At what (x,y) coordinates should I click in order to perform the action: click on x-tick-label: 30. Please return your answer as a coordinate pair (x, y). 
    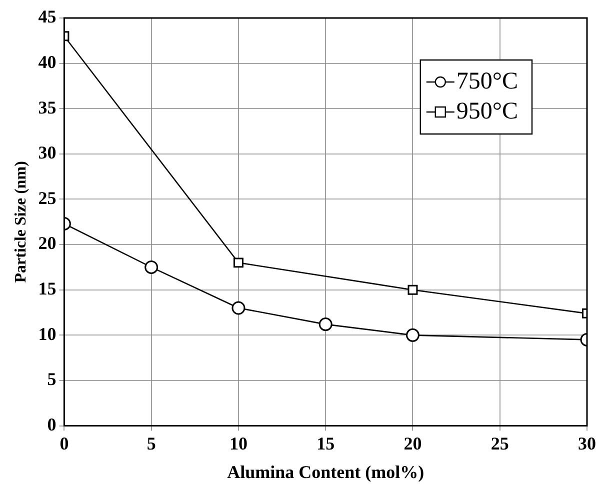
    Looking at the image, I should click on (587, 443).